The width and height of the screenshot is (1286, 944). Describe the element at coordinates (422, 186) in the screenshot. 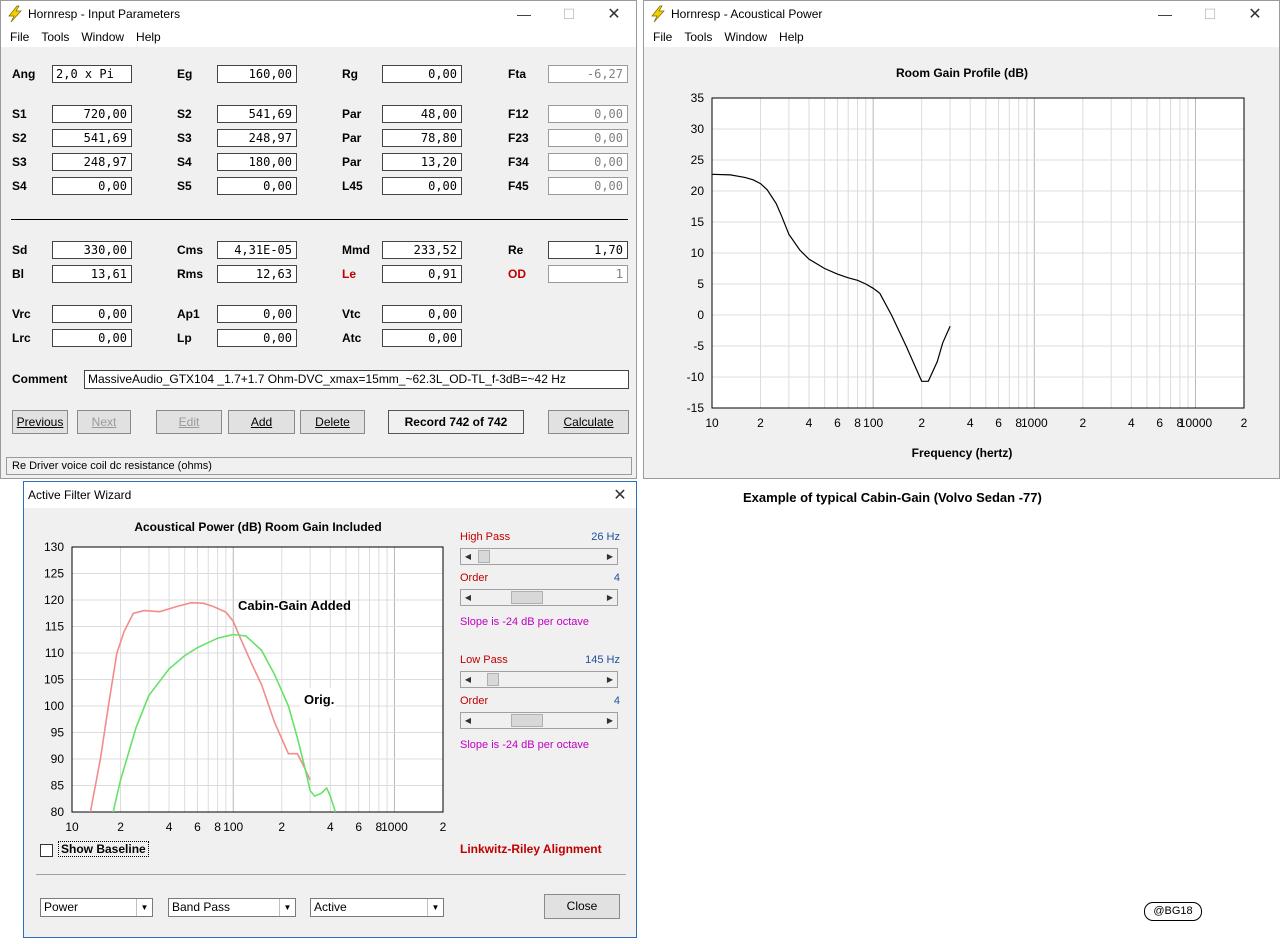

I see `param-field-l45: 0,00` at that location.